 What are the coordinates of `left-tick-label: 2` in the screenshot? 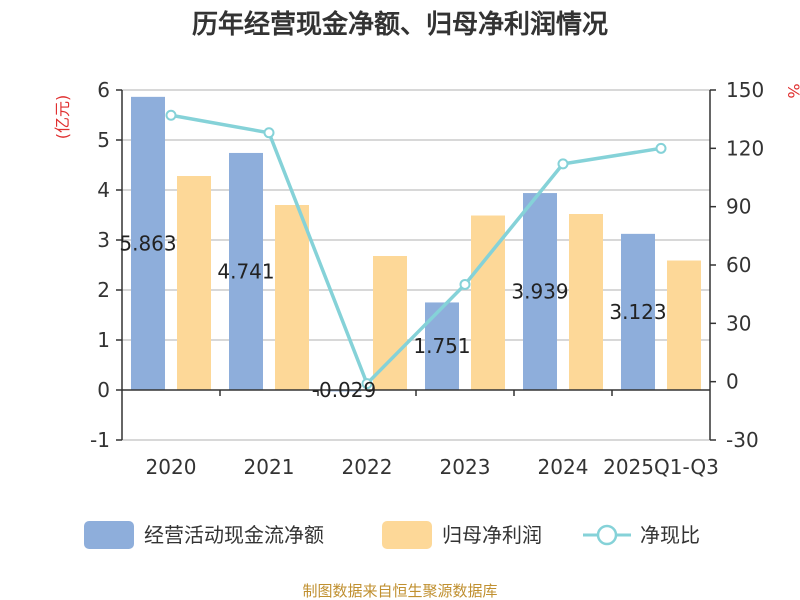 It's located at (103, 290).